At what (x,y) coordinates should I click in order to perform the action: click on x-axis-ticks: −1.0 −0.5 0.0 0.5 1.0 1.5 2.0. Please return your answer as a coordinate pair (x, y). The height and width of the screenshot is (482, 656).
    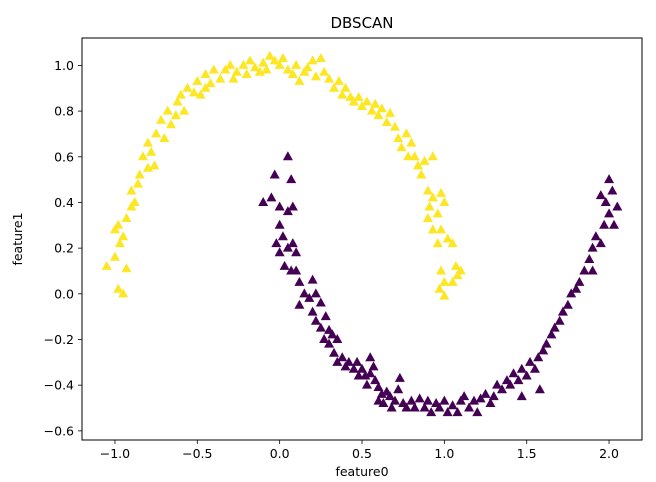
    Looking at the image, I should click on (359, 450).